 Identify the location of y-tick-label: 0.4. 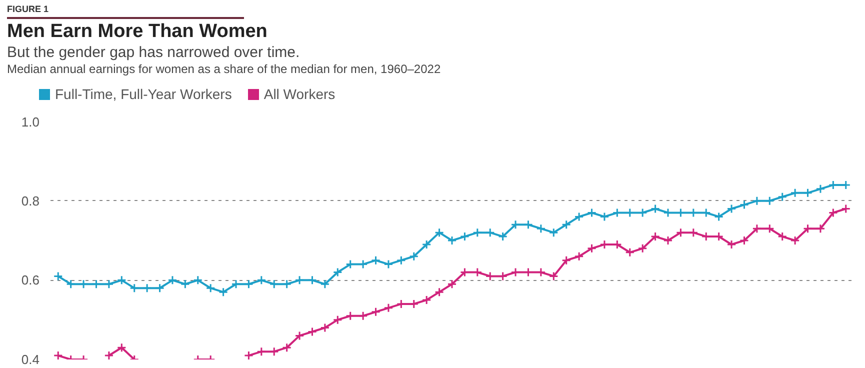
(30, 359).